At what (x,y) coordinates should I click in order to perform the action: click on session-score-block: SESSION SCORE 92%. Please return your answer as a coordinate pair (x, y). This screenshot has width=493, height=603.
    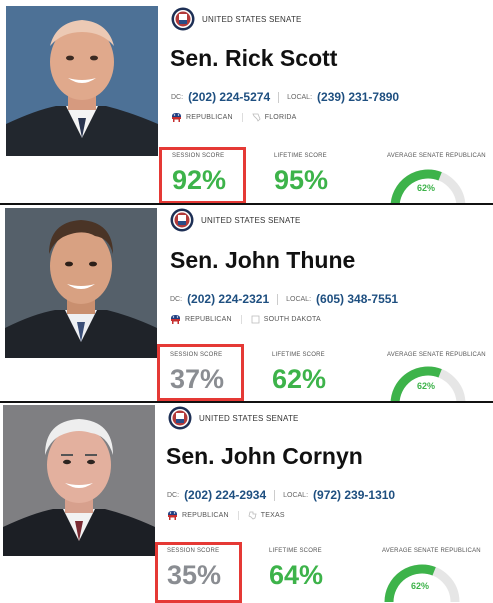
    Looking at the image, I should click on (199, 173).